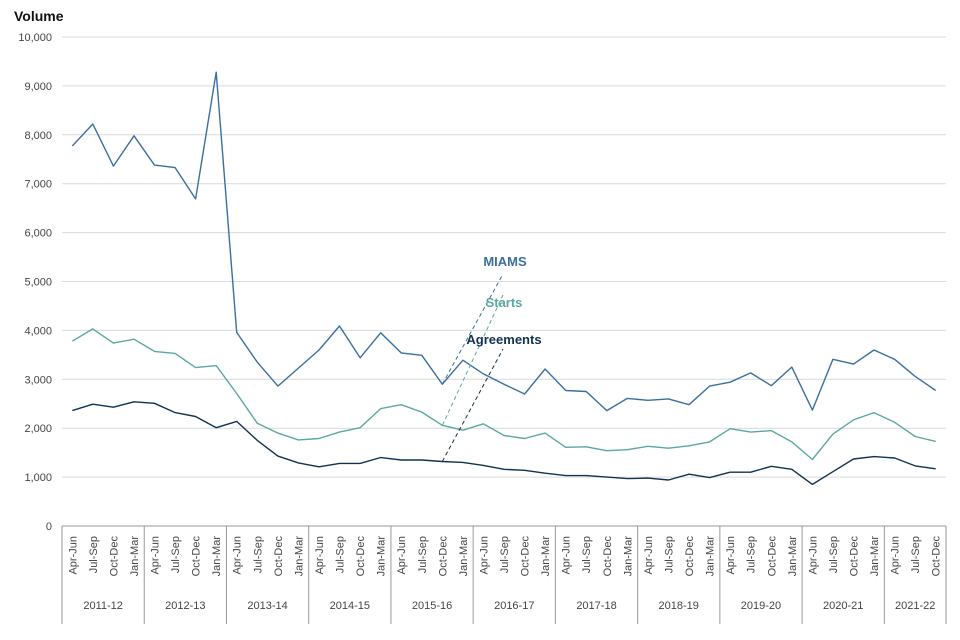 Image resolution: width=960 pixels, height=640 pixels. I want to click on y-tick-label: 7,000, so click(38, 185).